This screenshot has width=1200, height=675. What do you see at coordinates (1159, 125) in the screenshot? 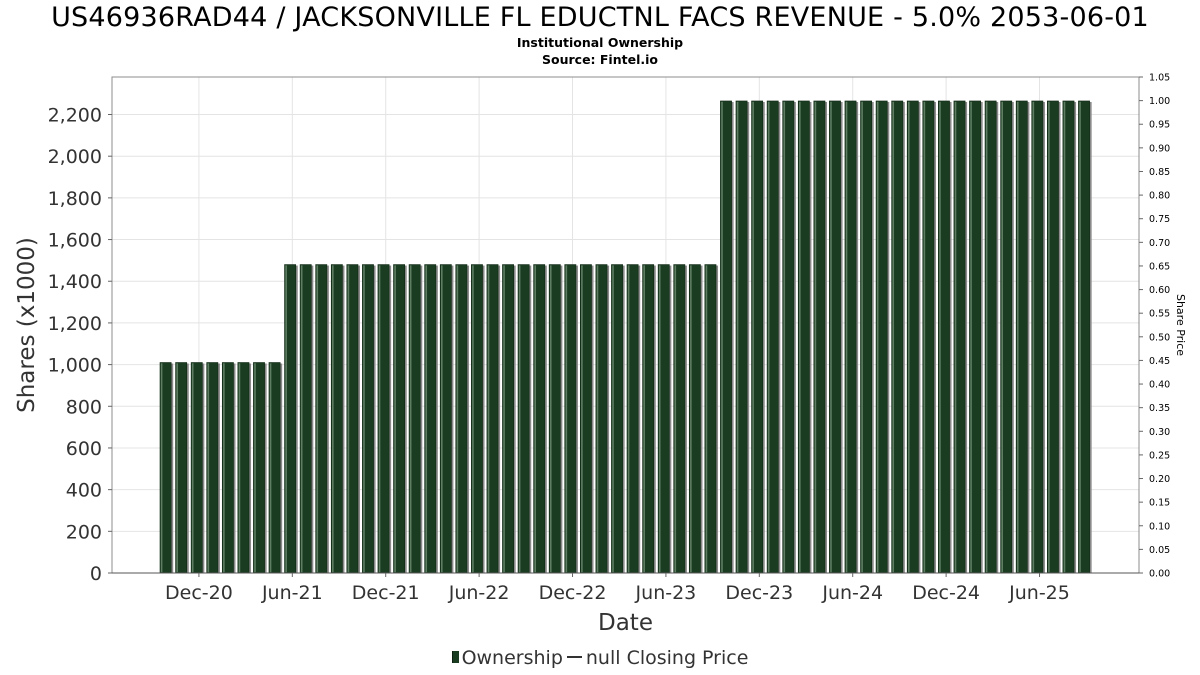
I see `y2-tick-label: 0.95` at bounding box center [1159, 125].